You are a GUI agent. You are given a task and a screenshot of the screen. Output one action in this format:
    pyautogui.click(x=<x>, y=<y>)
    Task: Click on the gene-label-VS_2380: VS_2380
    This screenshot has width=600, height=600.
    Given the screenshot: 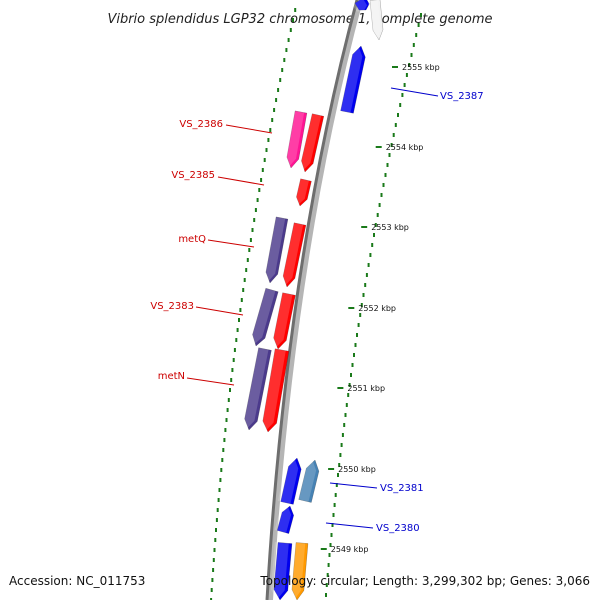 What is the action you would take?
    pyautogui.click(x=398, y=528)
    